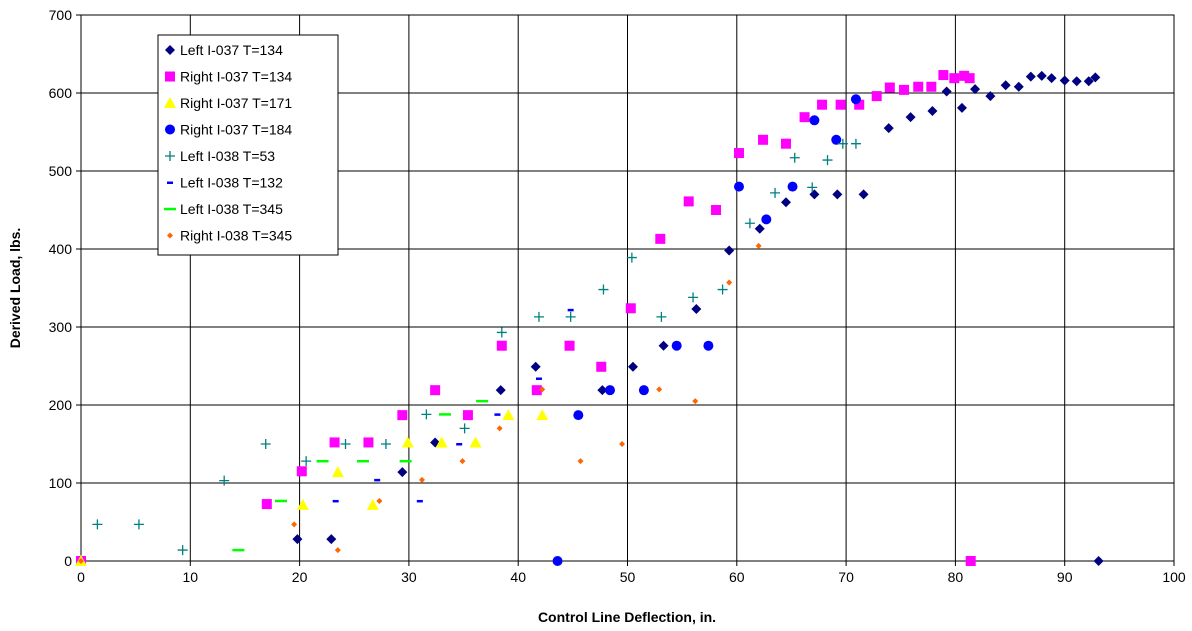 This screenshot has height=631, width=1192. What do you see at coordinates (68, 561) in the screenshot?
I see `y-tick-label: 0` at bounding box center [68, 561].